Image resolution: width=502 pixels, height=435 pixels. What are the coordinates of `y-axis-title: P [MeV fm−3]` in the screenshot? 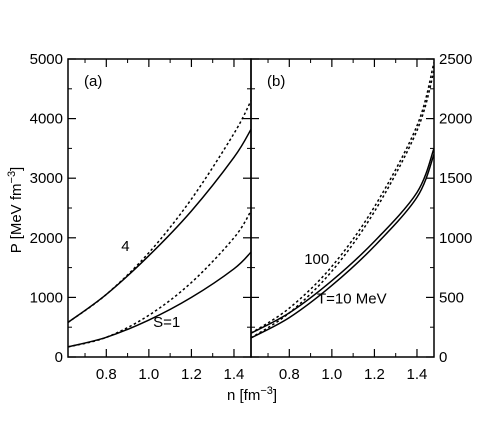 It's located at (15, 210).